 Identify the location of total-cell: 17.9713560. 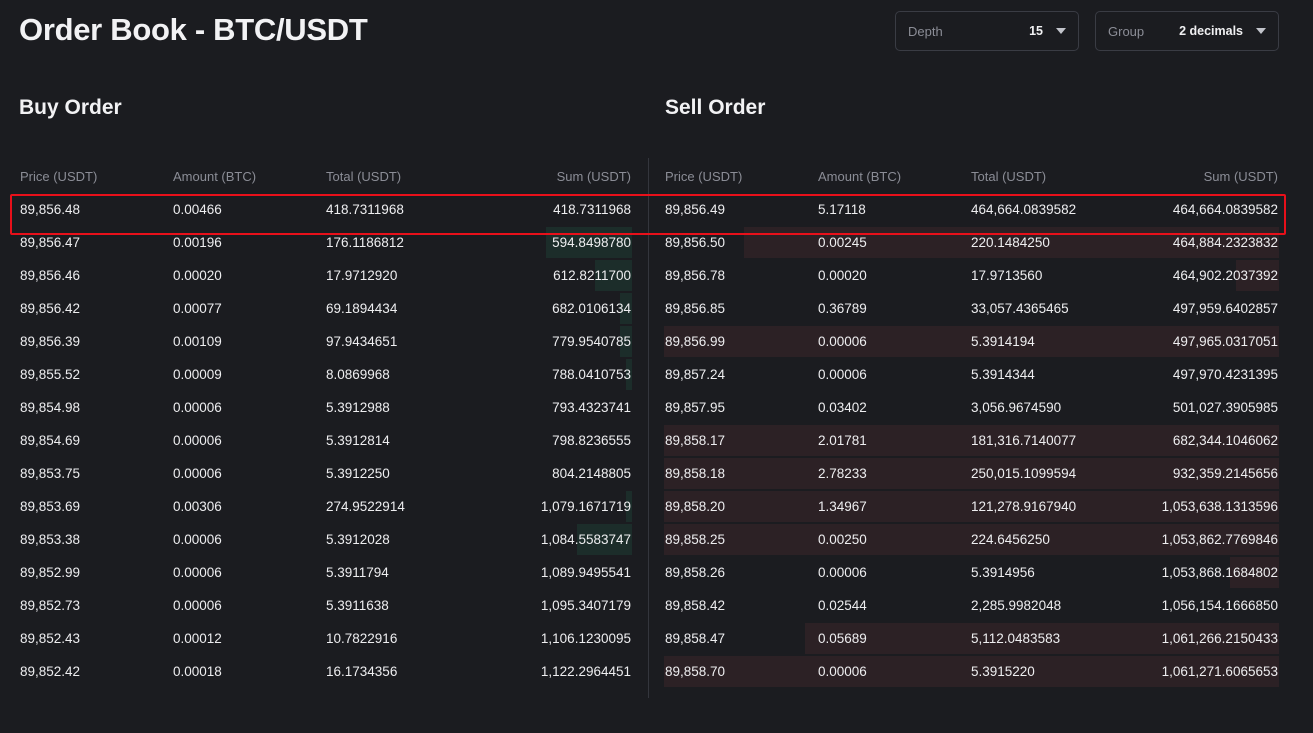
(1007, 275).